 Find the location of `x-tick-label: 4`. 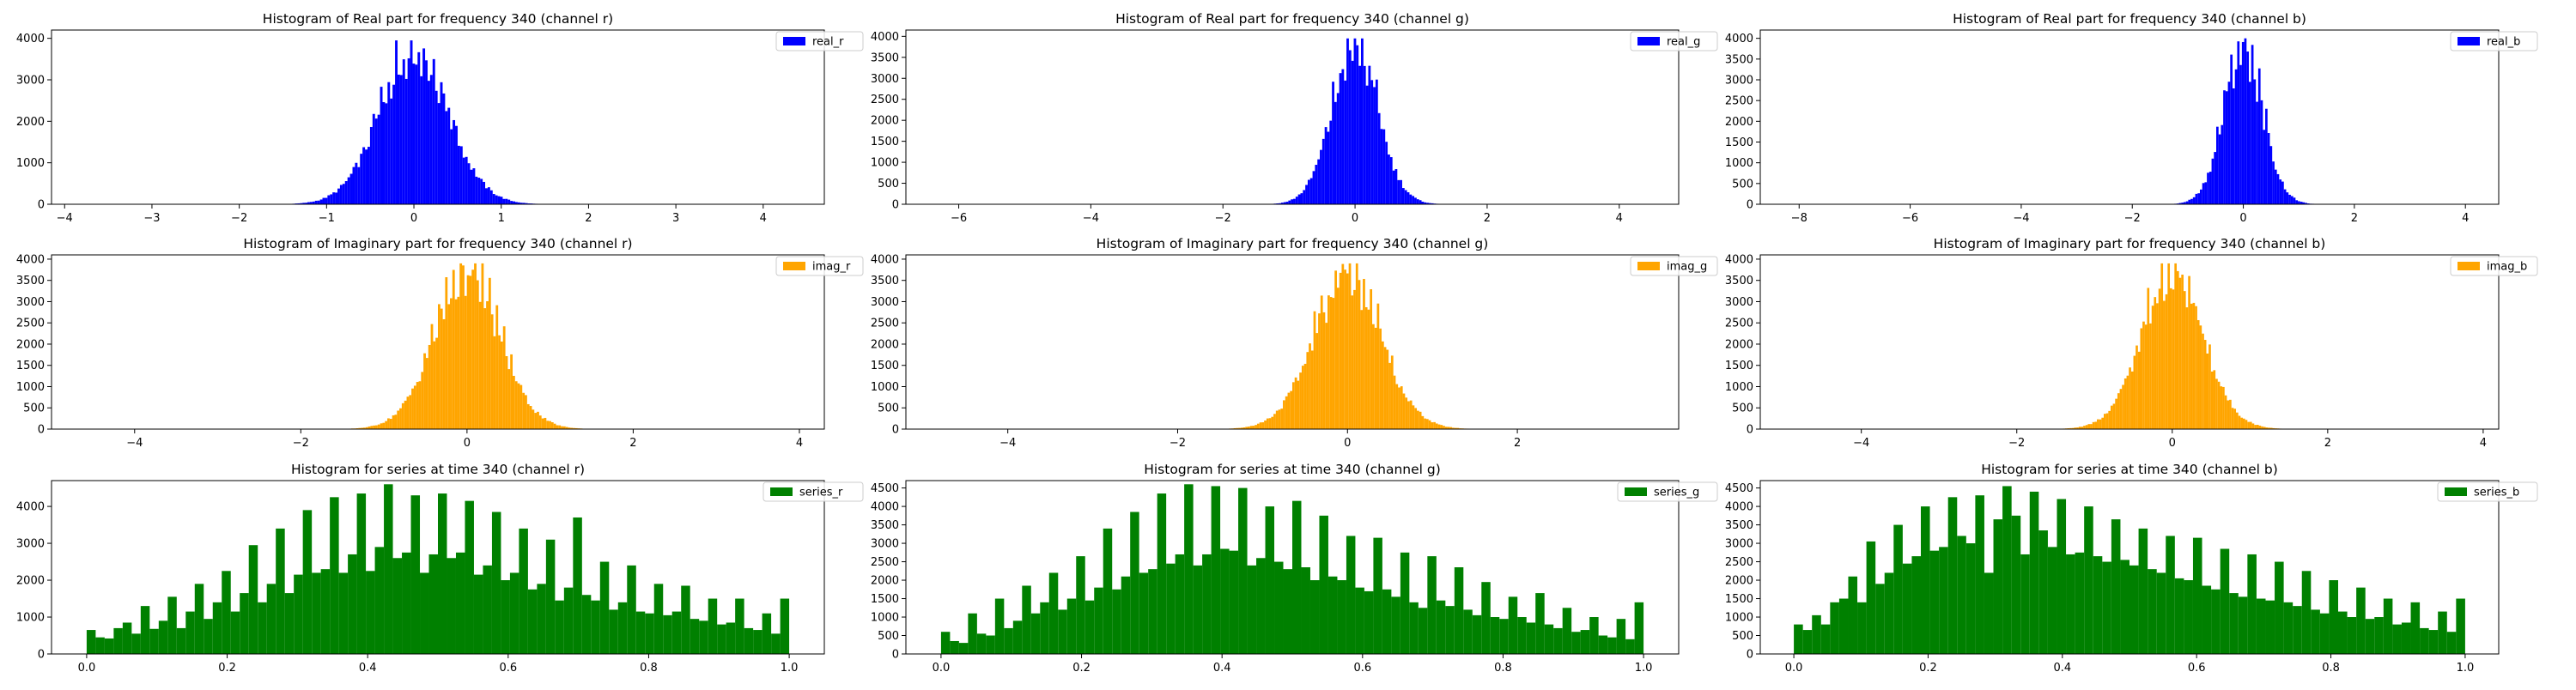

x-tick-label: 4 is located at coordinates (2465, 218).